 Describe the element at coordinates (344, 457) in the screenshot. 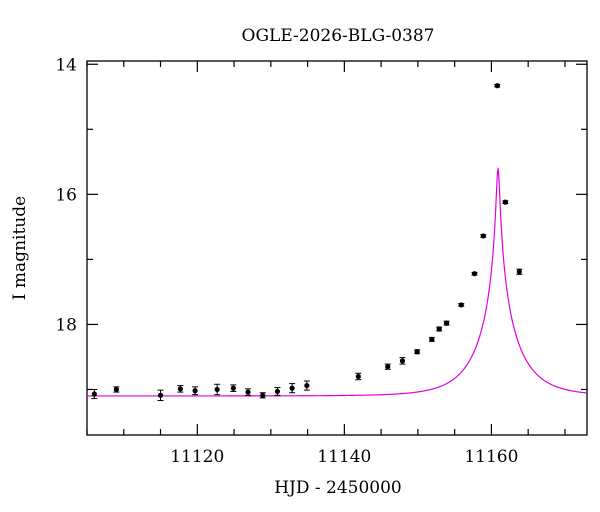

I see `x-tick-label: 11140` at that location.